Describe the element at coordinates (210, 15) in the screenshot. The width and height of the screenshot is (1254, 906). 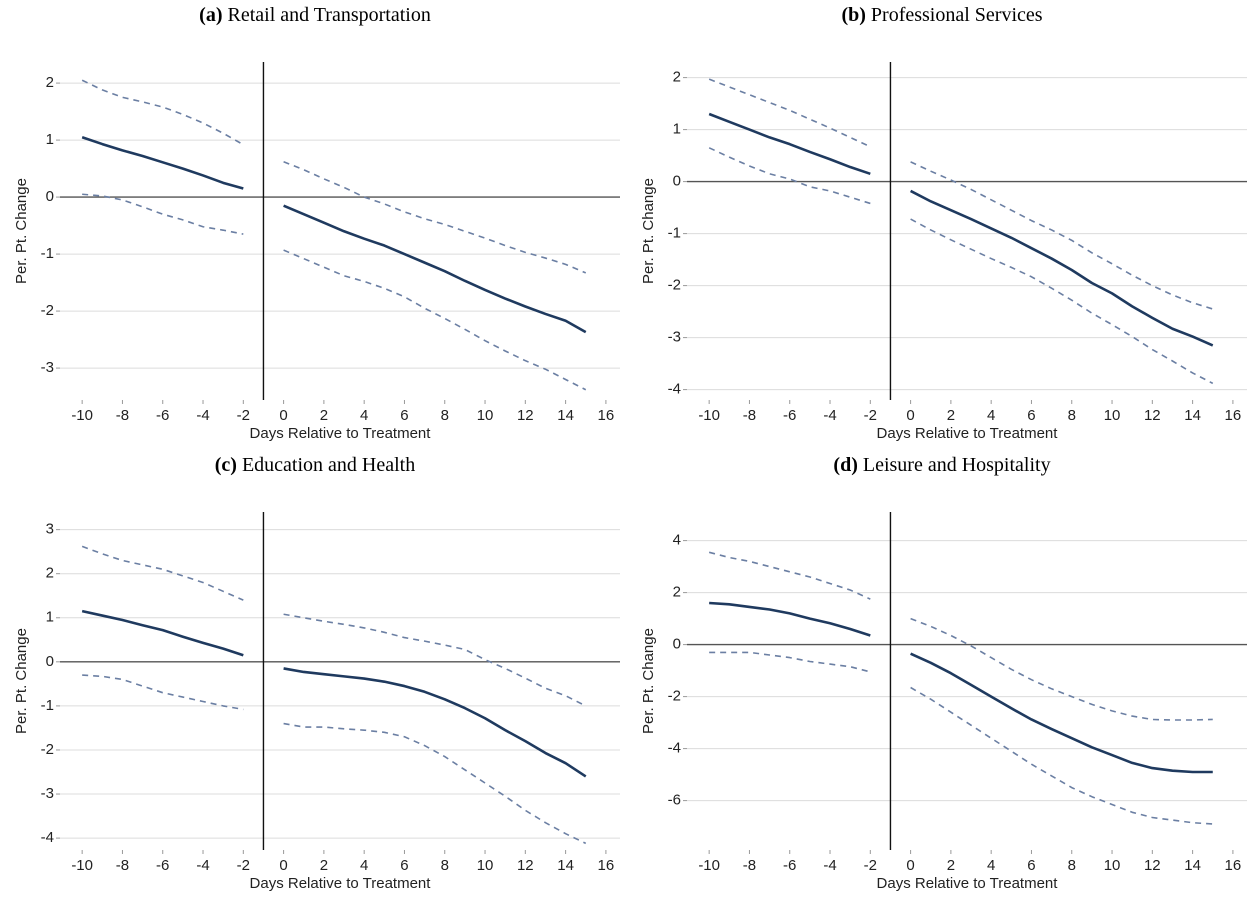
I see `panel-label: (a)` at that location.